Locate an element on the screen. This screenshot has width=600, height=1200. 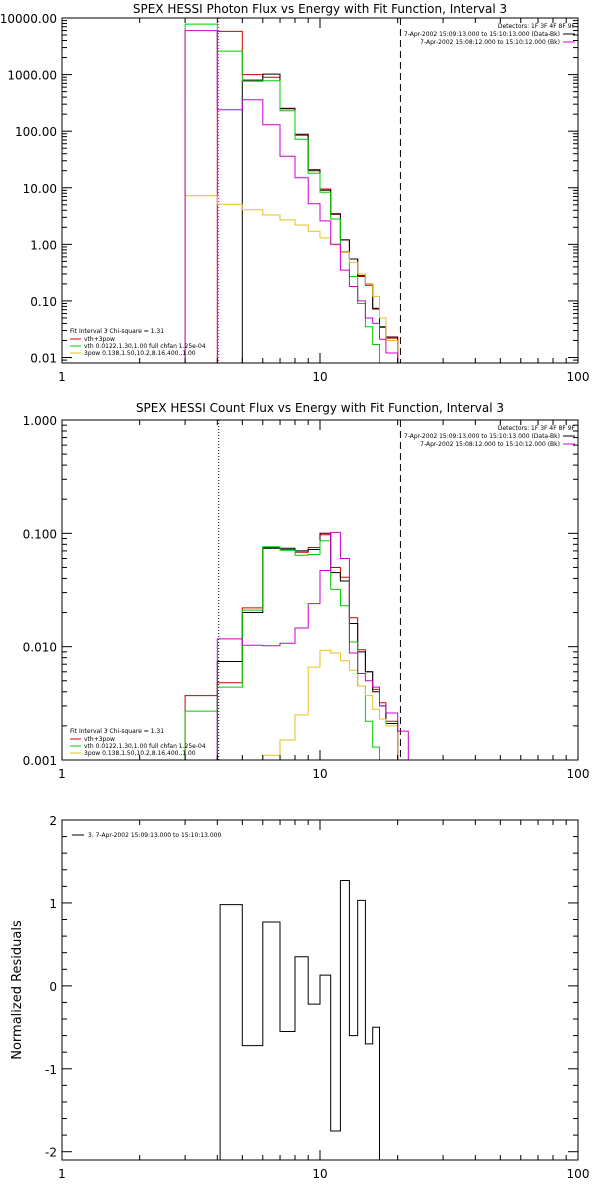
y-tick-label: 0.100 is located at coordinates (40, 534).